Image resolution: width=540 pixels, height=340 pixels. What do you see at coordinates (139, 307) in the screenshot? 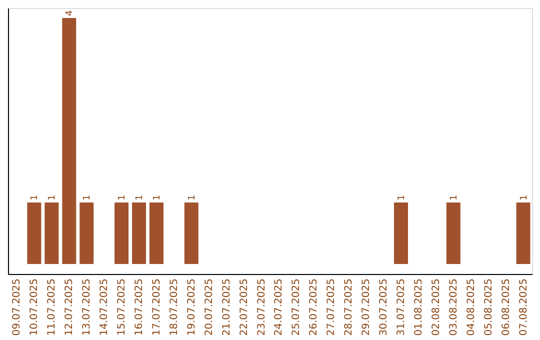
I see `x-tick-label: 16.07.2025` at bounding box center [139, 307].